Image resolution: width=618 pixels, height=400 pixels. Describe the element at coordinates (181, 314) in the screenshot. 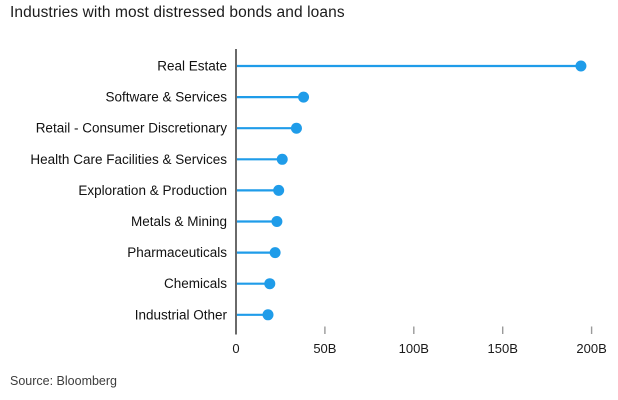

I see `category-label: Industrial Other` at that location.